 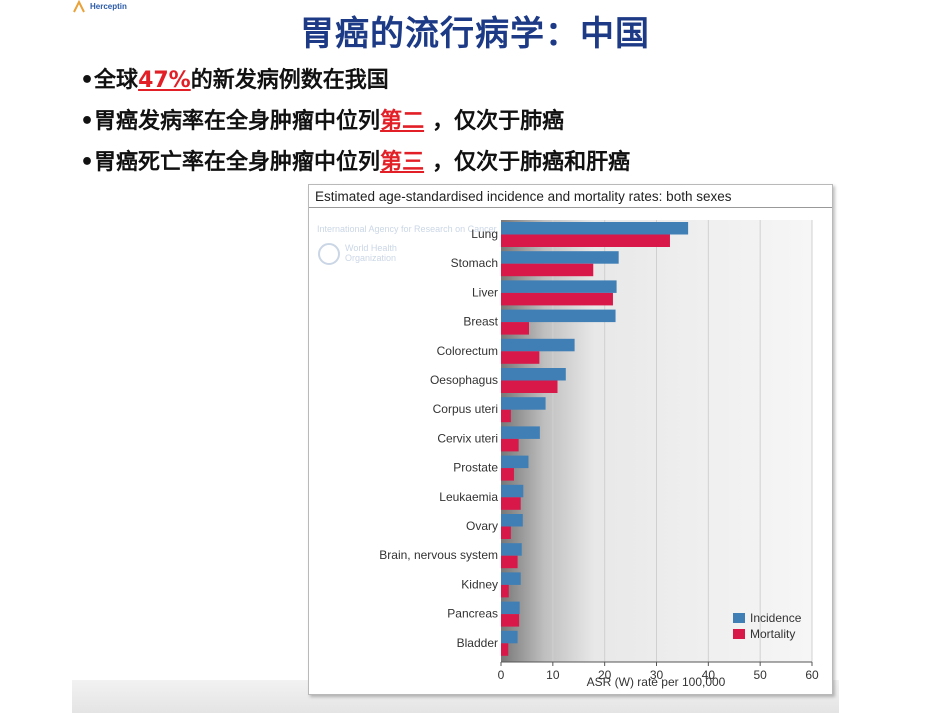 I want to click on category-label: Pancreas, so click(x=472, y=614).